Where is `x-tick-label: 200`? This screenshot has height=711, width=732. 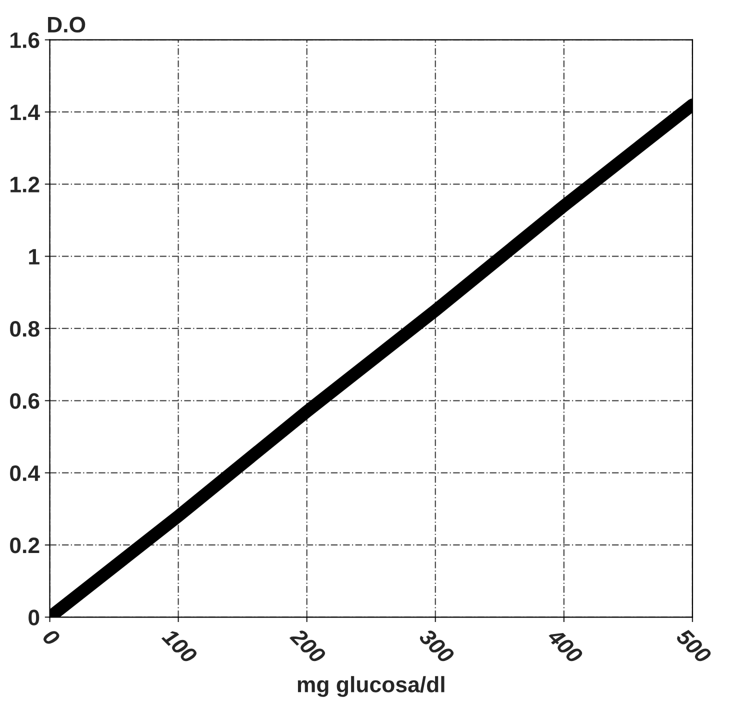 x-tick-label: 200 is located at coordinates (308, 645).